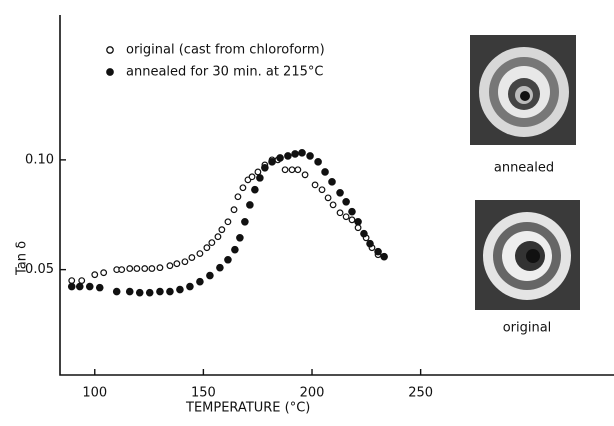 The height and width of the screenshot is (426, 614). Describe the element at coordinates (203, 393) in the screenshot. I see `x-tick-label: 150` at that location.